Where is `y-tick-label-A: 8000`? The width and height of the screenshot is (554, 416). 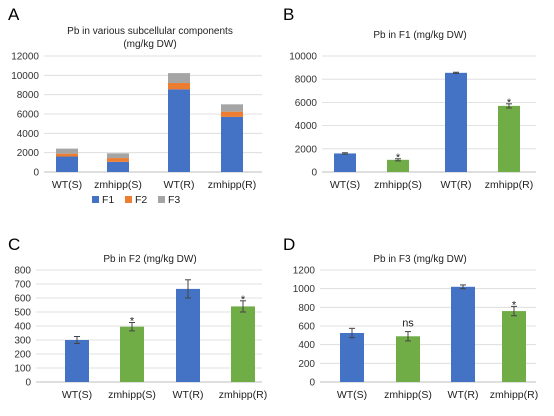 y-tick-label-A: 8000 is located at coordinates (28, 95).